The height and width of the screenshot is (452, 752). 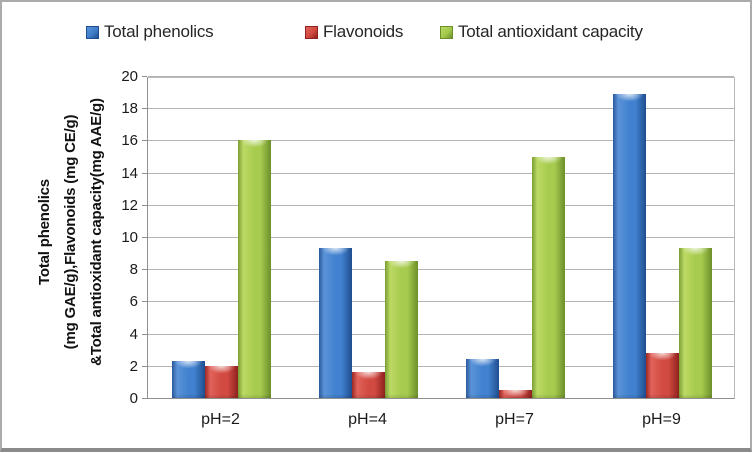 What do you see at coordinates (363, 31) in the screenshot?
I see `legend-label: Flavonoids` at bounding box center [363, 31].